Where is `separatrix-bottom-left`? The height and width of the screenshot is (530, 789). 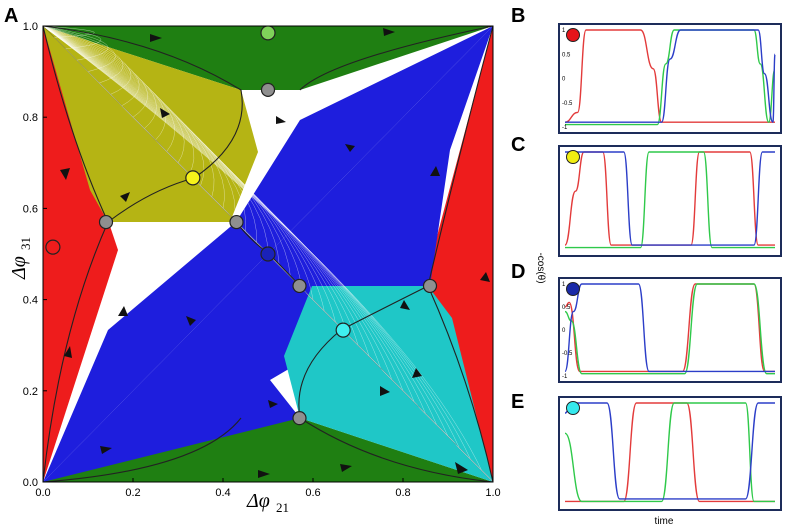
separatrix-bottom-left is located at coordinates (142, 449).